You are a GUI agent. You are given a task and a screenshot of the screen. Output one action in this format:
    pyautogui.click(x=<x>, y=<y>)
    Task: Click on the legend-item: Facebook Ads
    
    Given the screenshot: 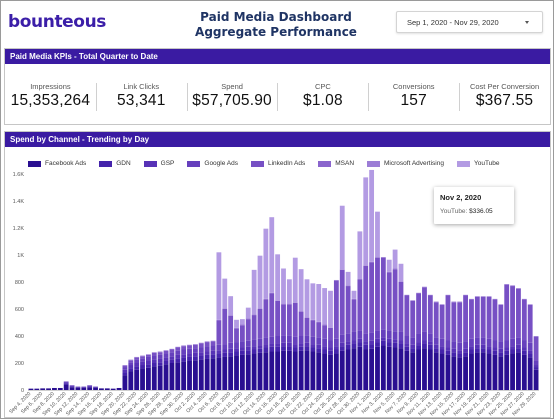 What is the action you would take?
    pyautogui.click(x=57, y=163)
    